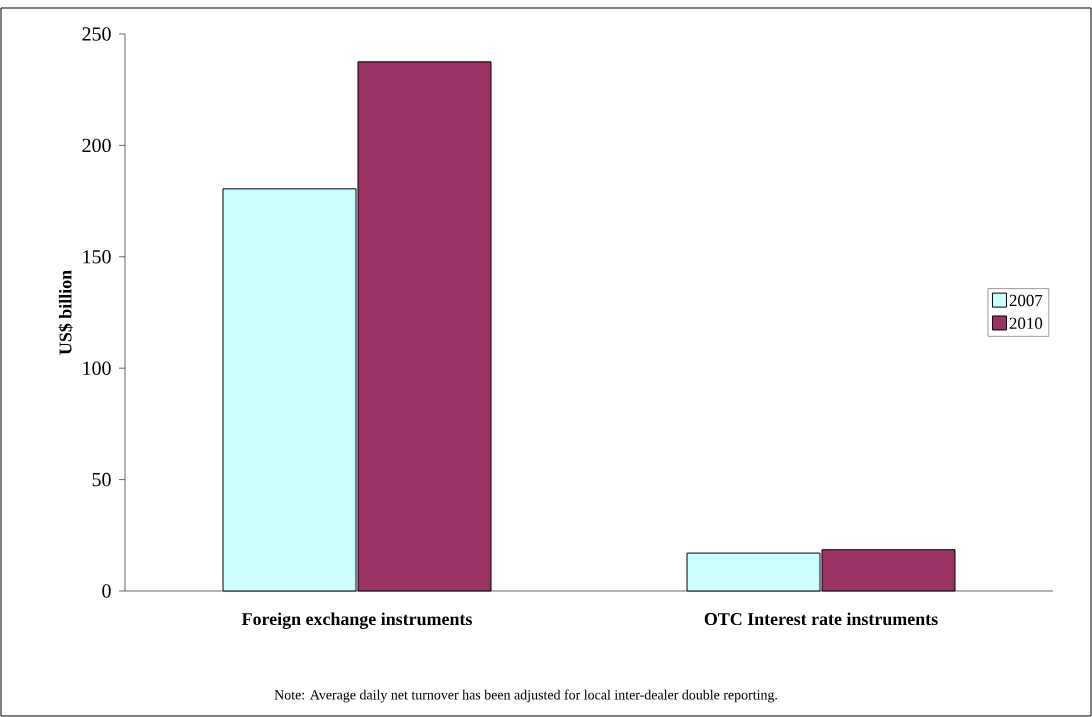  Describe the element at coordinates (97, 368) in the screenshot. I see `y-tick-label: 100` at that location.